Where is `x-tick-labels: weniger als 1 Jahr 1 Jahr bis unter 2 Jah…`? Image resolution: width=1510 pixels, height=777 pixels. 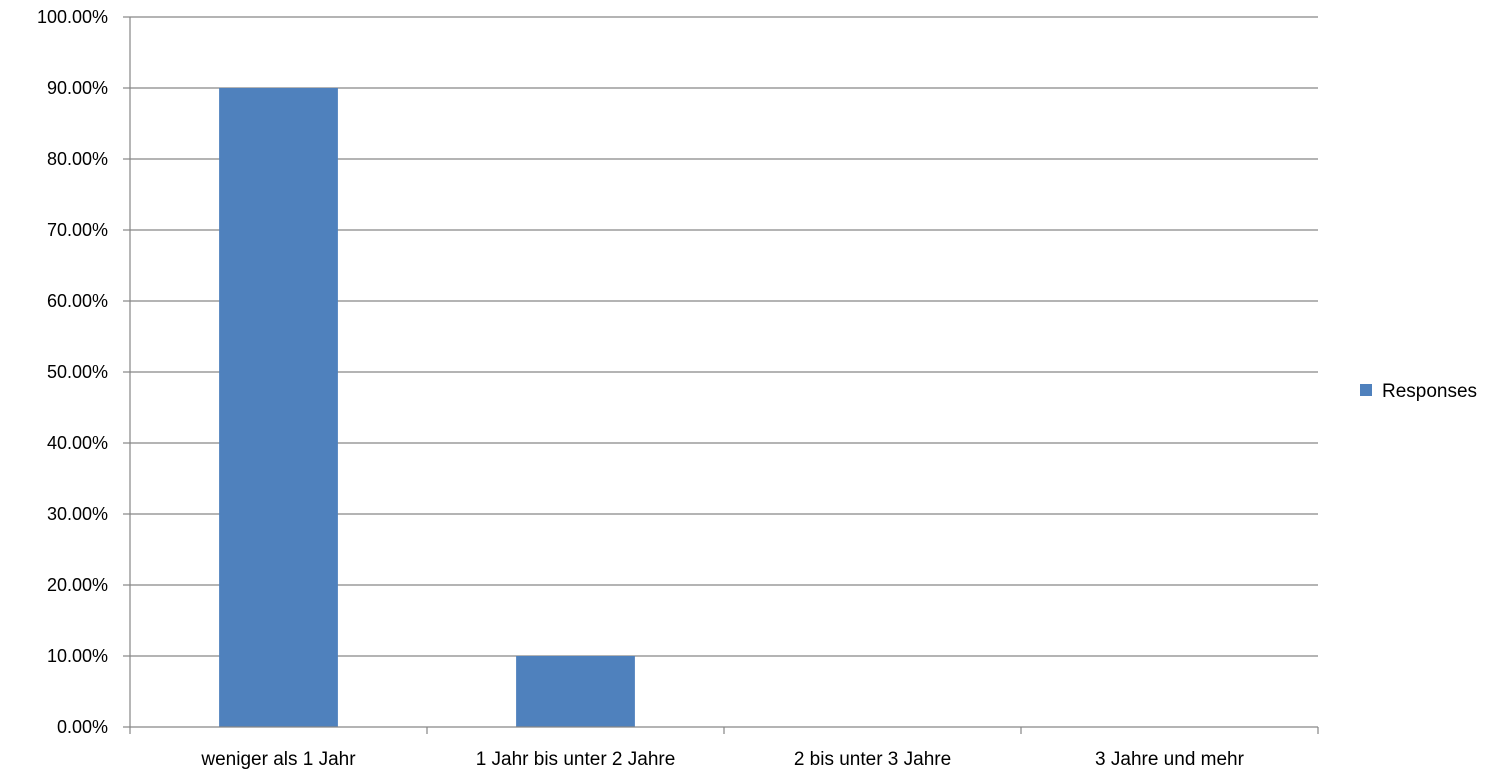 x-tick-labels: weniger als 1 Jahr 1 Jahr bis unter 2 Jah… is located at coordinates (722, 759).